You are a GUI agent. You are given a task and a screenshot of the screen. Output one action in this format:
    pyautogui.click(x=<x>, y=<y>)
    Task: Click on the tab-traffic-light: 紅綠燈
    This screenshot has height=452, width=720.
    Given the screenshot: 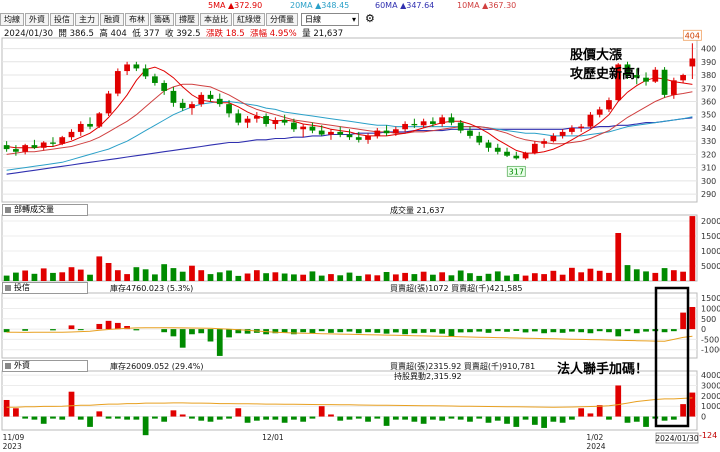 What is the action you would take?
    pyautogui.click(x=249, y=19)
    